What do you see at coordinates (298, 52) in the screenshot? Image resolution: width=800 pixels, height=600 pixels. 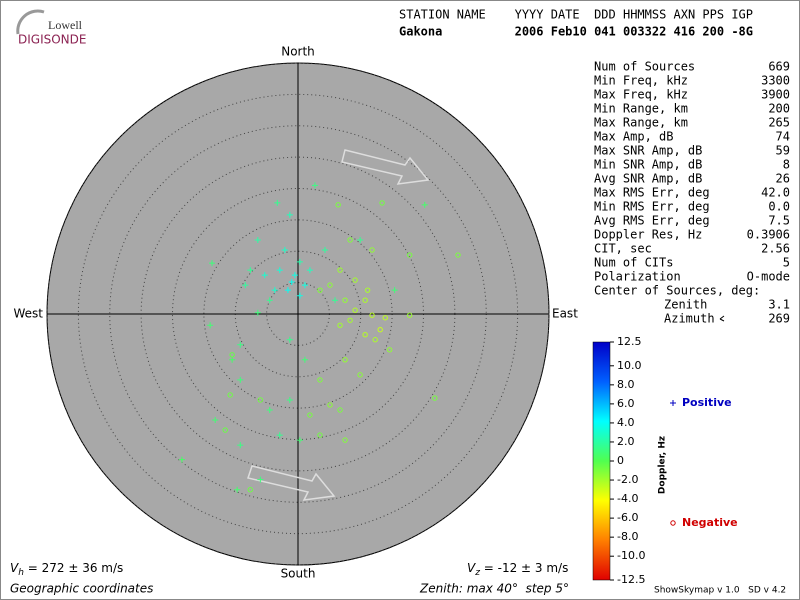 I see `direction-label: North` at bounding box center [298, 52].